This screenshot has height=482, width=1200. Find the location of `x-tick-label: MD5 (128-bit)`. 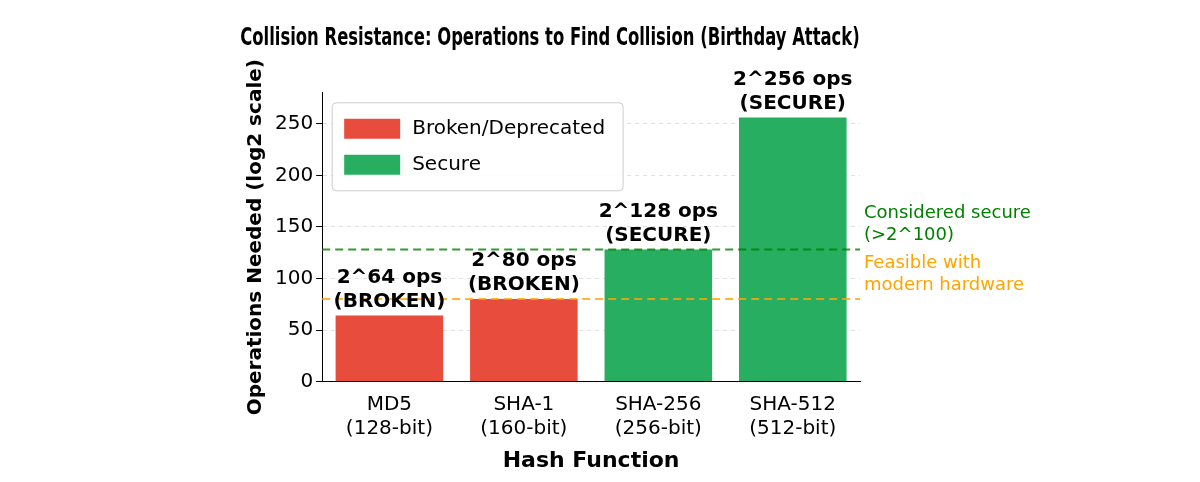

x-tick-label: MD5 (128-bit) is located at coordinates (389, 414).